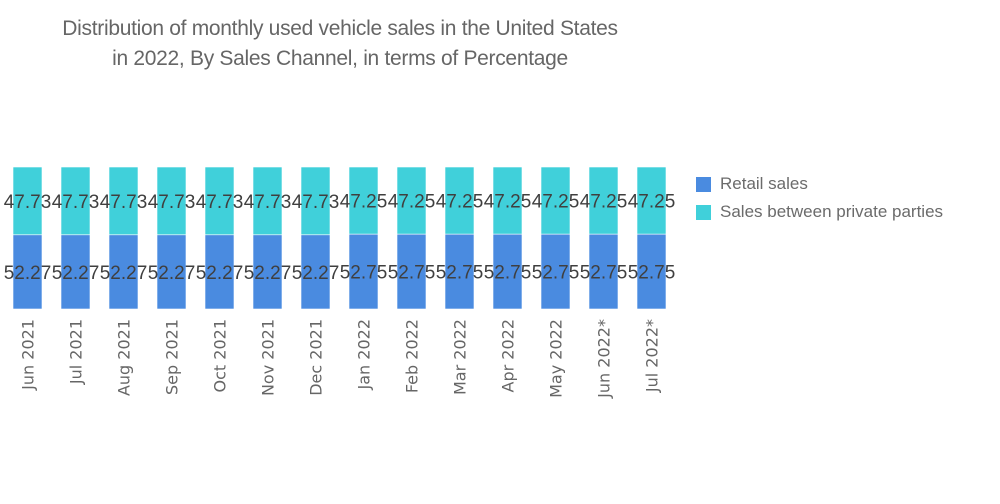 The height and width of the screenshot is (504, 1000). I want to click on legend-label-private-parties: Sales between private parties, so click(832, 211).